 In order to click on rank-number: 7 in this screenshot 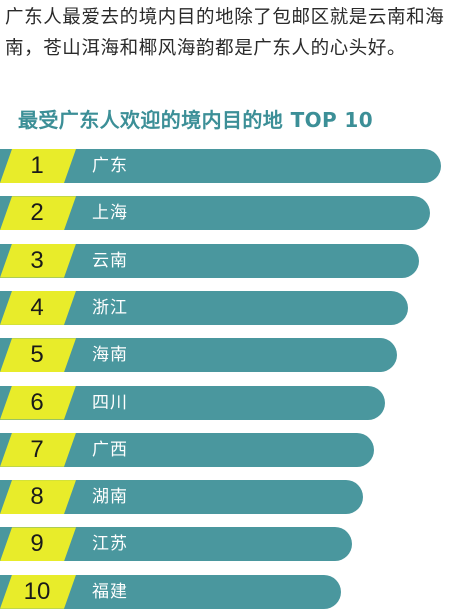, I will do `click(37, 449)`.